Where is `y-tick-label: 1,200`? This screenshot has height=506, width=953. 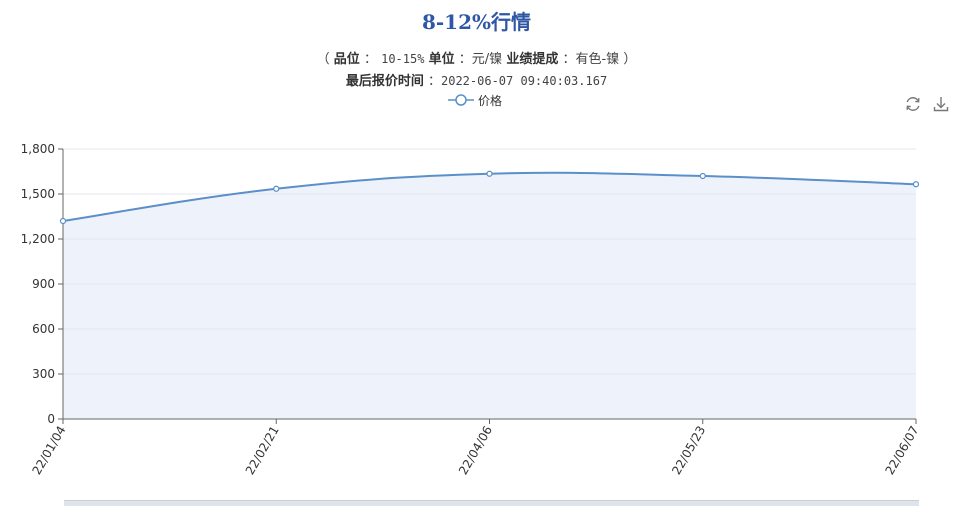 y-tick-label: 1,200 is located at coordinates (38, 239).